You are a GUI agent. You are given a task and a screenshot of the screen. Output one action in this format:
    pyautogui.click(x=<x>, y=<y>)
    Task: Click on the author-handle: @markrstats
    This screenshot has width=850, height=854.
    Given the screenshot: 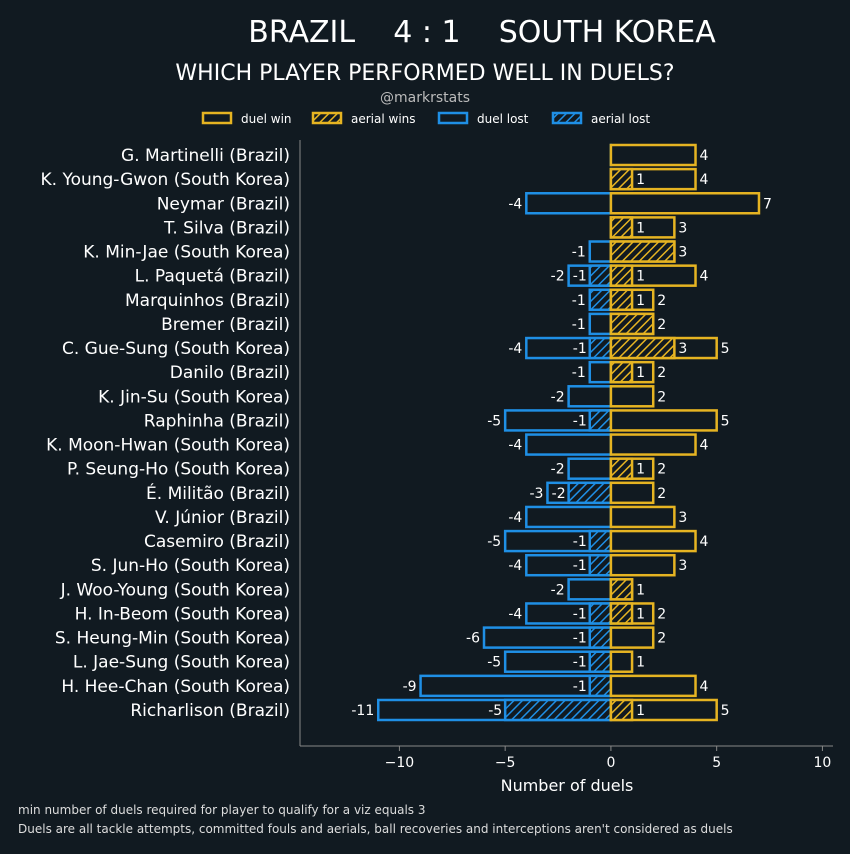 What is the action you would take?
    pyautogui.click(x=425, y=98)
    